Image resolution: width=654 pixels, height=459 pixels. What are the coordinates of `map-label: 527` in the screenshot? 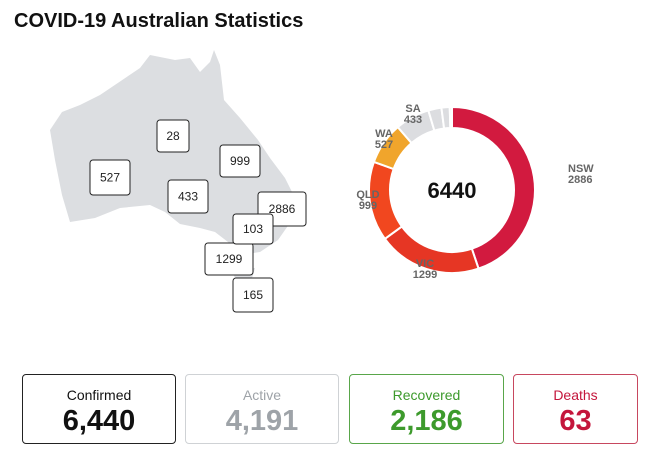 It's located at (110, 178).